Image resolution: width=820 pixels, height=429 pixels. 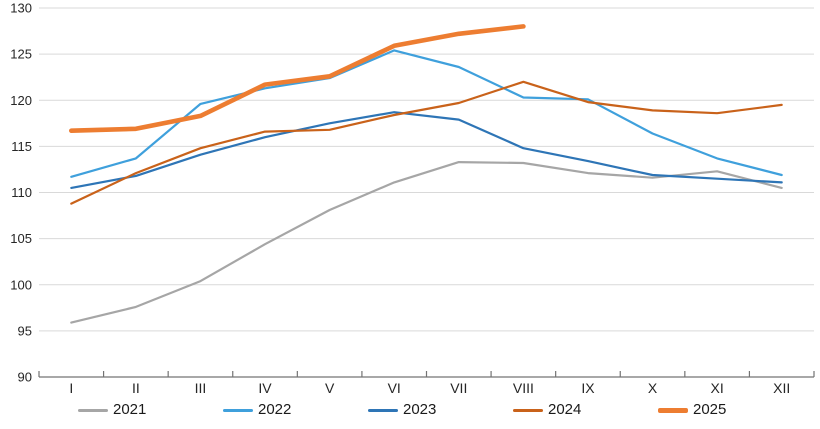 What do you see at coordinates (257, 410) in the screenshot?
I see `legend-item-2022: 2022` at bounding box center [257, 410].